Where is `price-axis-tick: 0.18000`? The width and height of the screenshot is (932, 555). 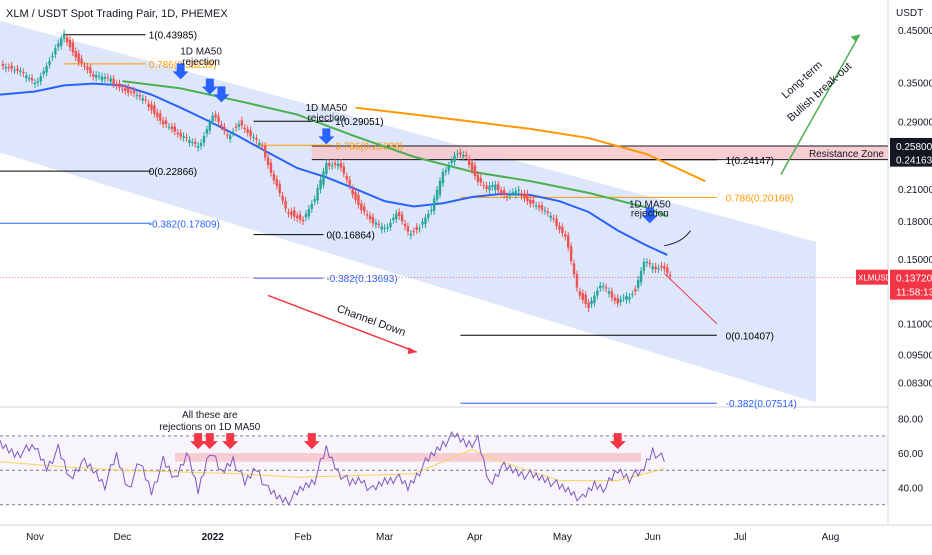
price-axis-tick: 0.18000 is located at coordinates (915, 222).